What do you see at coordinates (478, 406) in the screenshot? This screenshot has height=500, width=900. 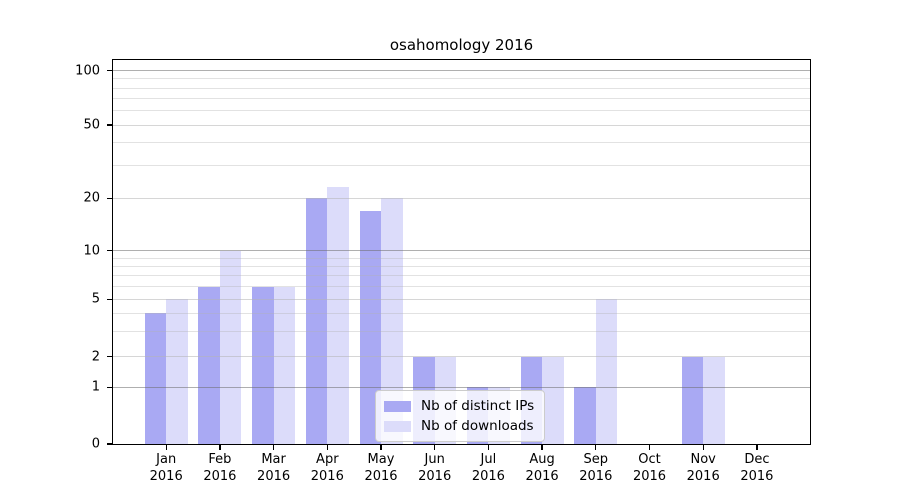 I see `legend-label-distinct-ips: Nb of distinct IPs` at bounding box center [478, 406].